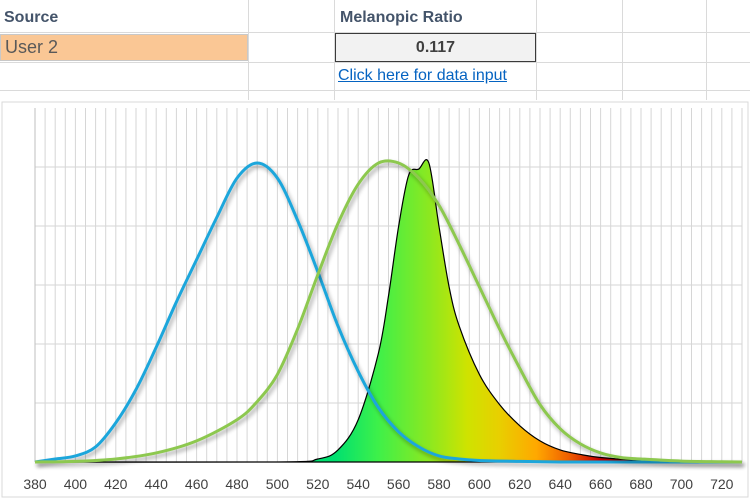 The height and width of the screenshot is (499, 750). Describe the element at coordinates (35, 484) in the screenshot. I see `x-tick-label: 380` at that location.